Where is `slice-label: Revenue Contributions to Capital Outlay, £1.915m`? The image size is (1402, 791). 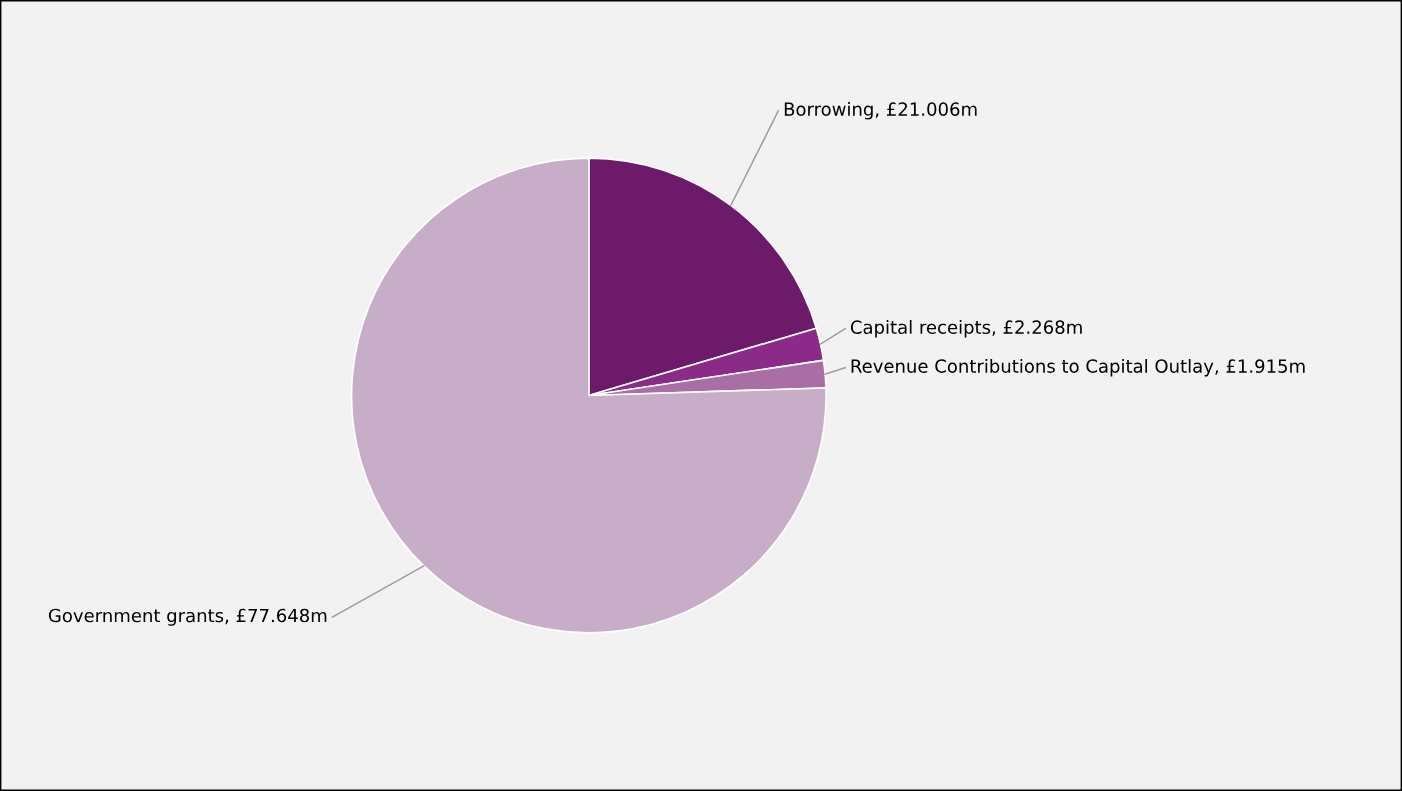
slice-label: Revenue Contributions to Capital Outlay, £1.915m is located at coordinates (1078, 367).